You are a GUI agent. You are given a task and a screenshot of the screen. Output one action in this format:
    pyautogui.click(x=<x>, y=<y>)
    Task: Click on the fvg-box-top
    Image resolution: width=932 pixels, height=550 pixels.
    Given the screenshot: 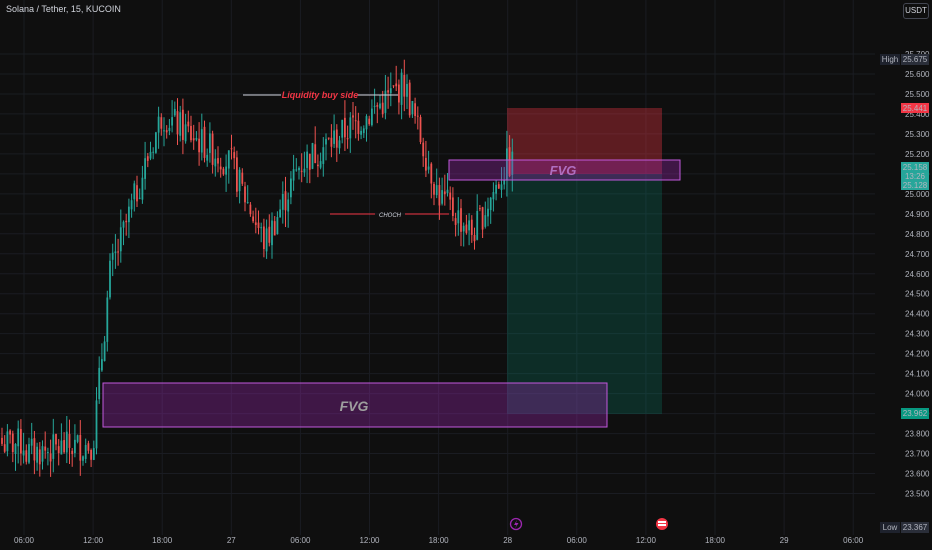 What is the action you would take?
    pyautogui.click(x=564, y=170)
    